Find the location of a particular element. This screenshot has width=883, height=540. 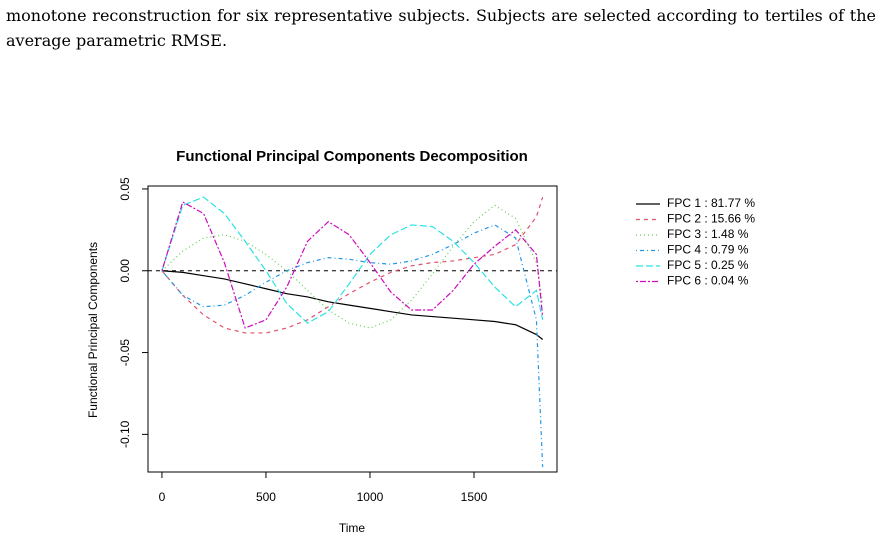

legend-label: FPC 3 : 1.48 % is located at coordinates (708, 234).